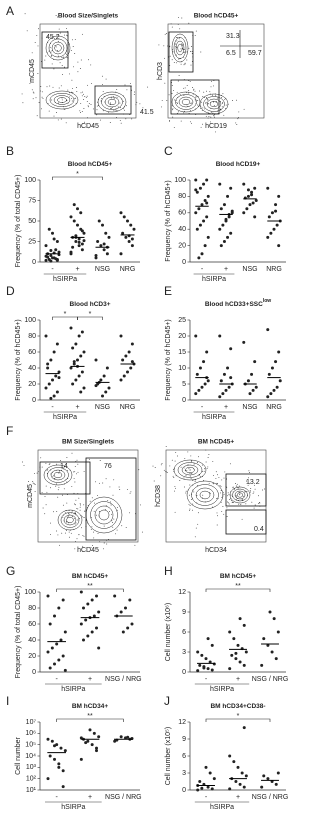 The width and height of the screenshot is (320, 814). What do you see at coordinates (216, 16) in the screenshot?
I see `flow-title: Blood hCD45+` at bounding box center [216, 16].